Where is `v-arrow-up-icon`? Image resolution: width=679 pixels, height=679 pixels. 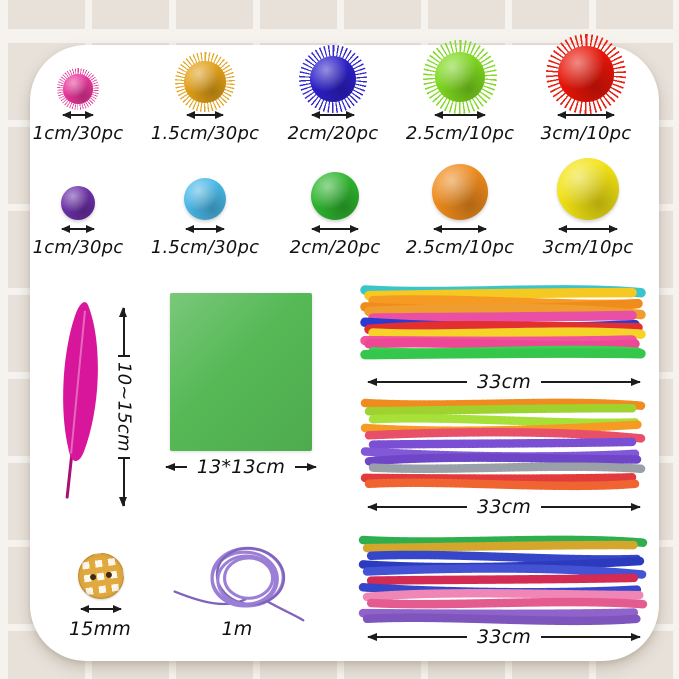
v-arrow-up-icon is located at coordinates (124, 332).